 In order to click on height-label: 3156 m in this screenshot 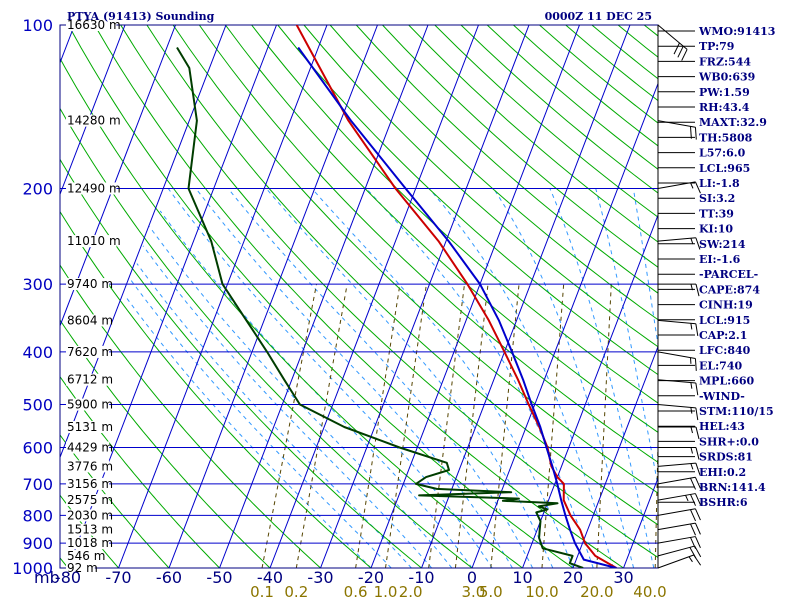, I will do `click(90, 484)`.